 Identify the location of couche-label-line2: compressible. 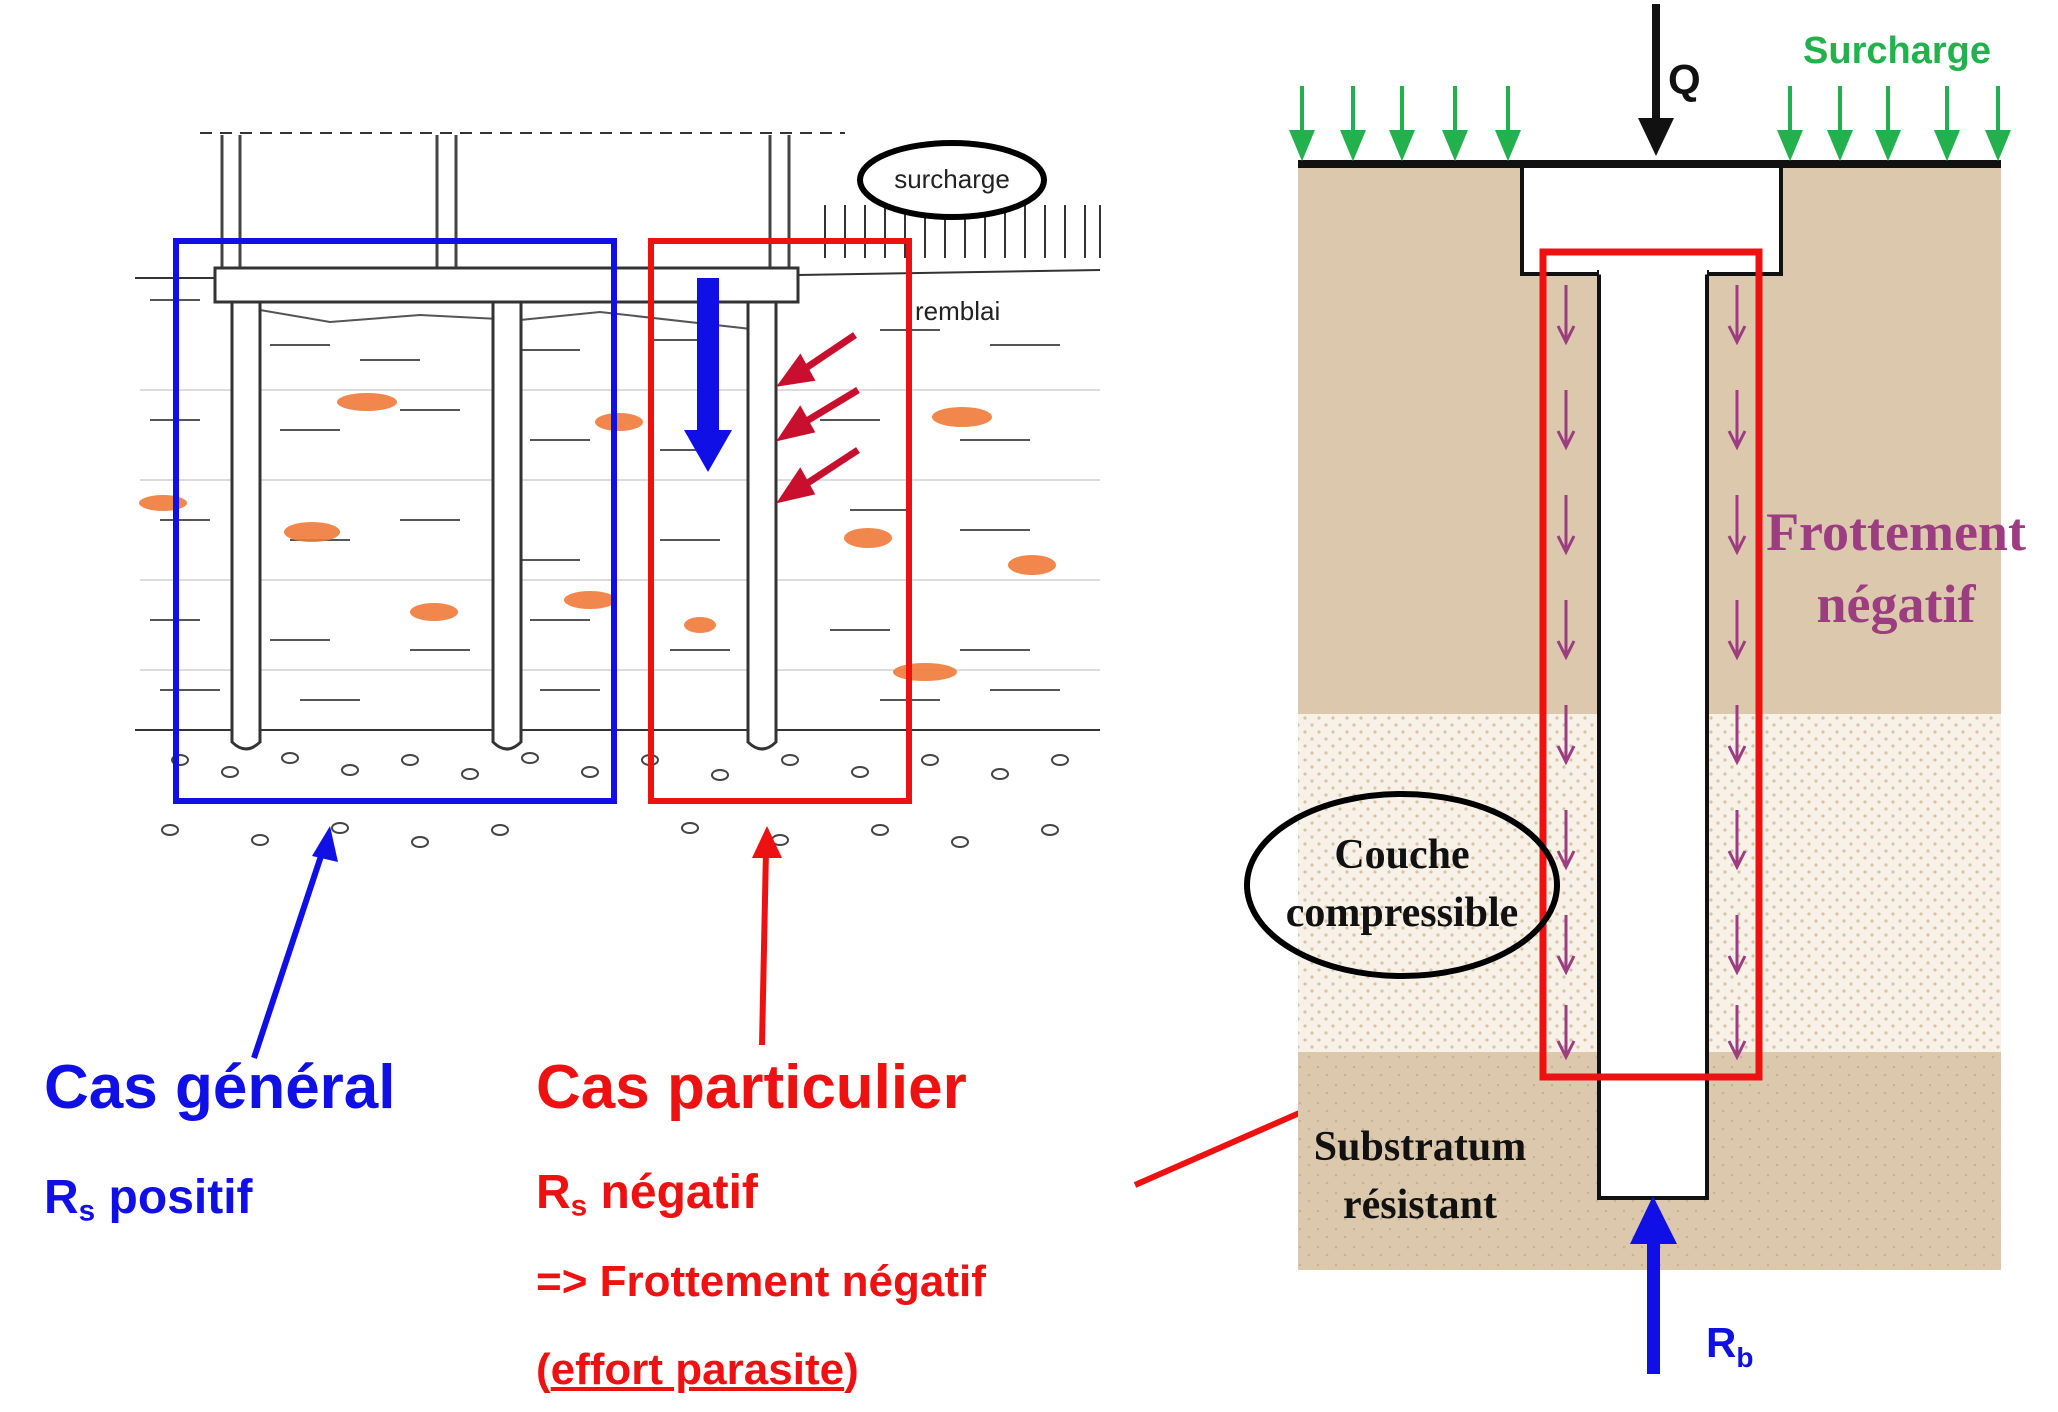
(1402, 913).